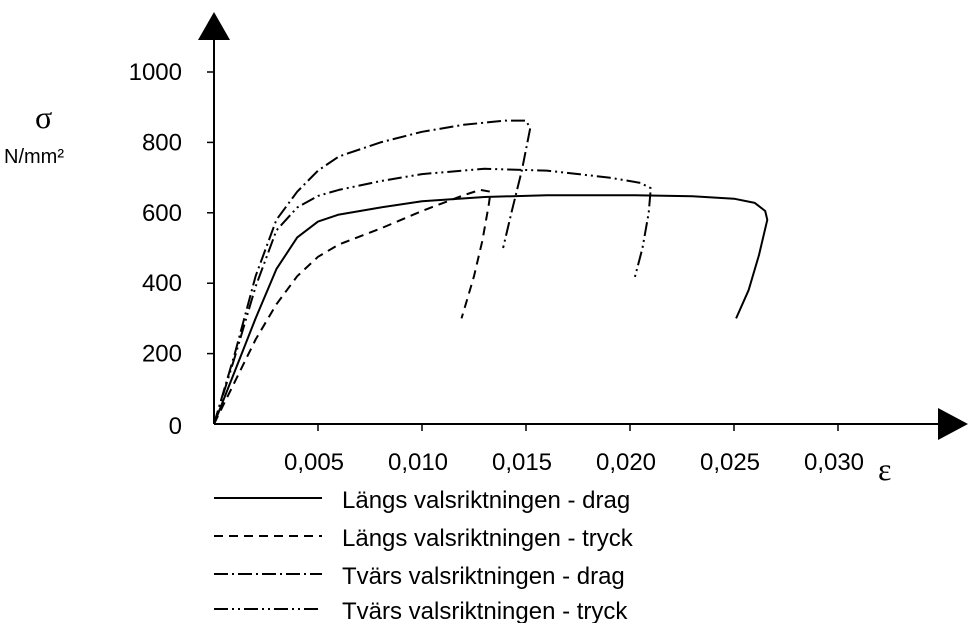  Describe the element at coordinates (485, 610) in the screenshot. I see `legend-label-4: Tvärs valsriktningen - tryck` at that location.